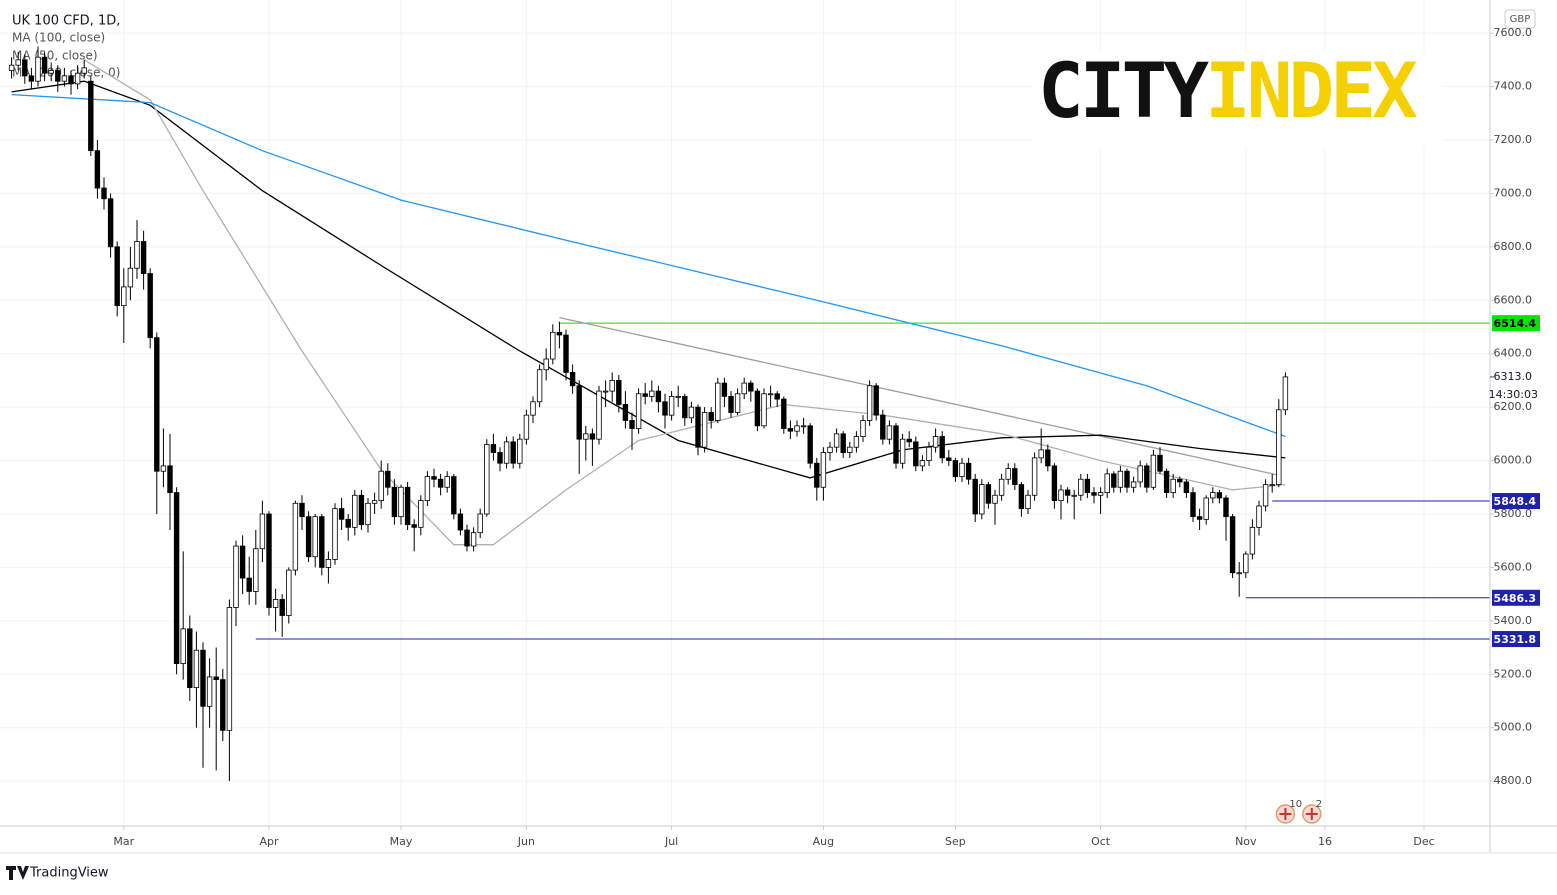 This screenshot has height=895, width=1557. What do you see at coordinates (55, 56) in the screenshot?
I see `legend-entry: MA (50, close)` at bounding box center [55, 56].